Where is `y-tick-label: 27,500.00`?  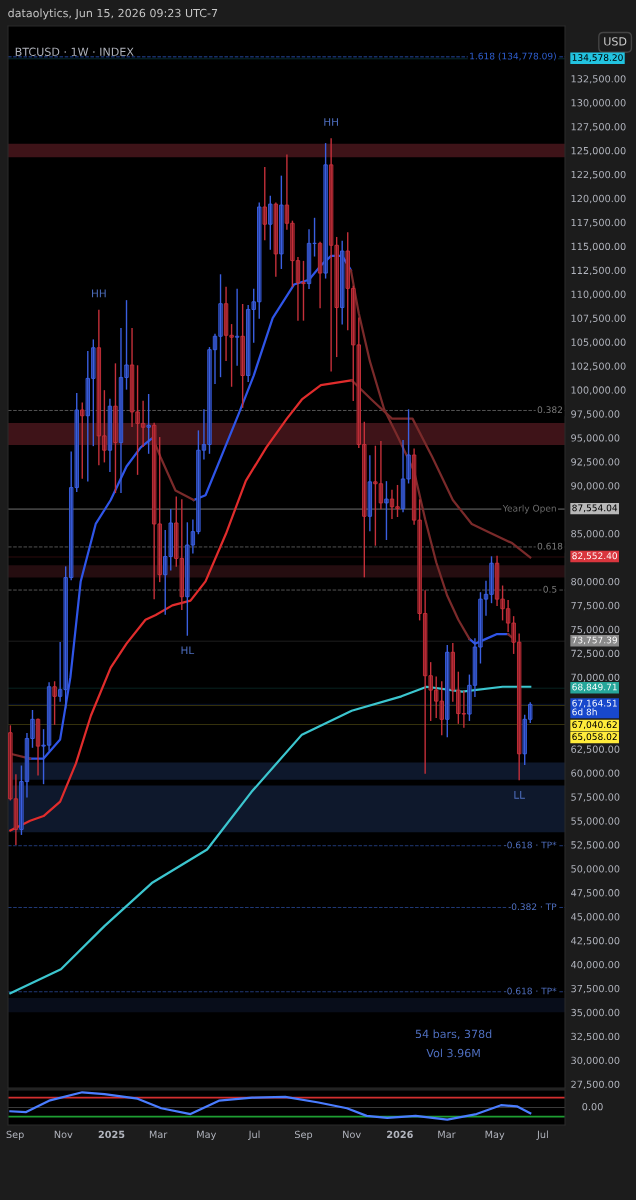
y-tick-label: 27,500.00 is located at coordinates (595, 1084).